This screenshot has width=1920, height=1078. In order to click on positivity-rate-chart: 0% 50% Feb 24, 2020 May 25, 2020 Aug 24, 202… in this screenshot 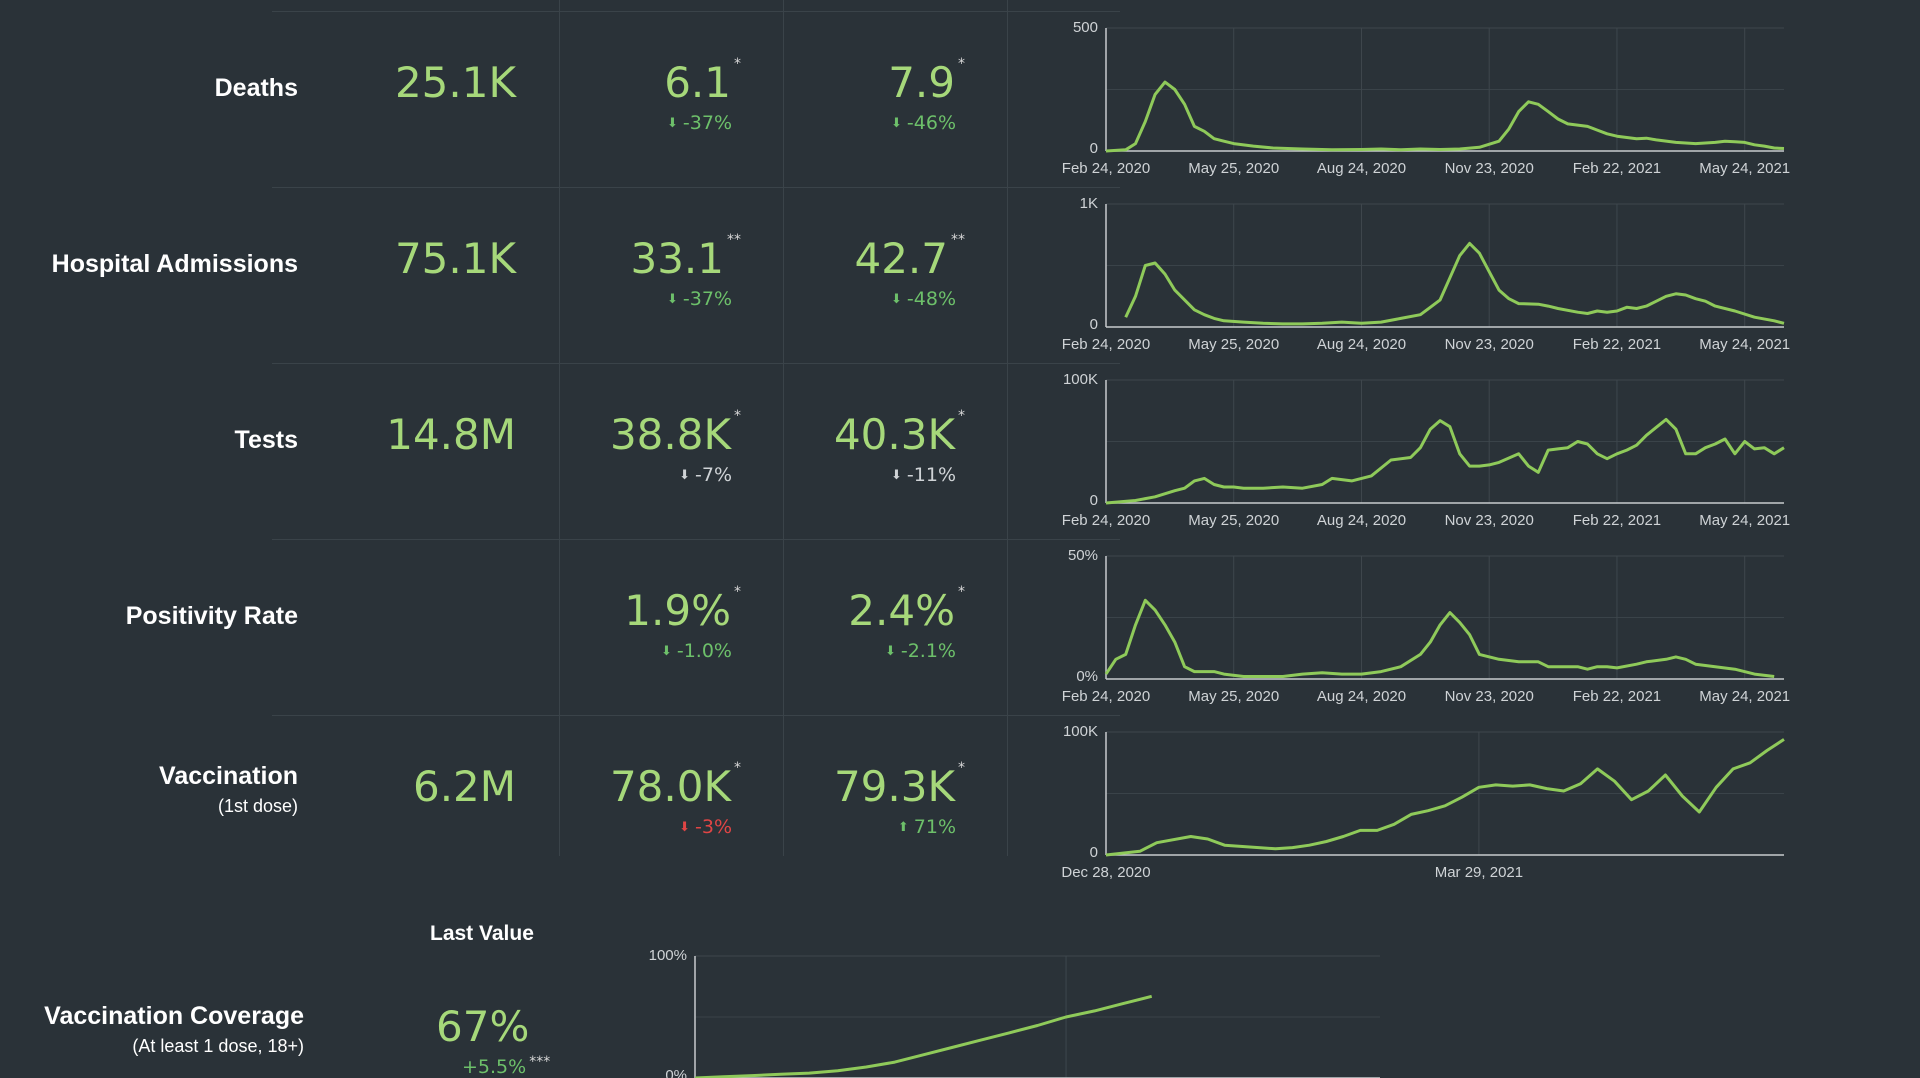, I will do `click(1426, 626)`.